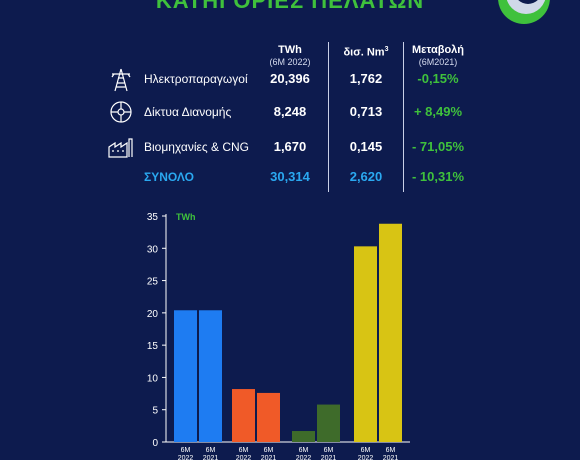 This screenshot has width=580, height=460. Describe the element at coordinates (153, 217) in the screenshot. I see `y-tick-label: 35` at that location.